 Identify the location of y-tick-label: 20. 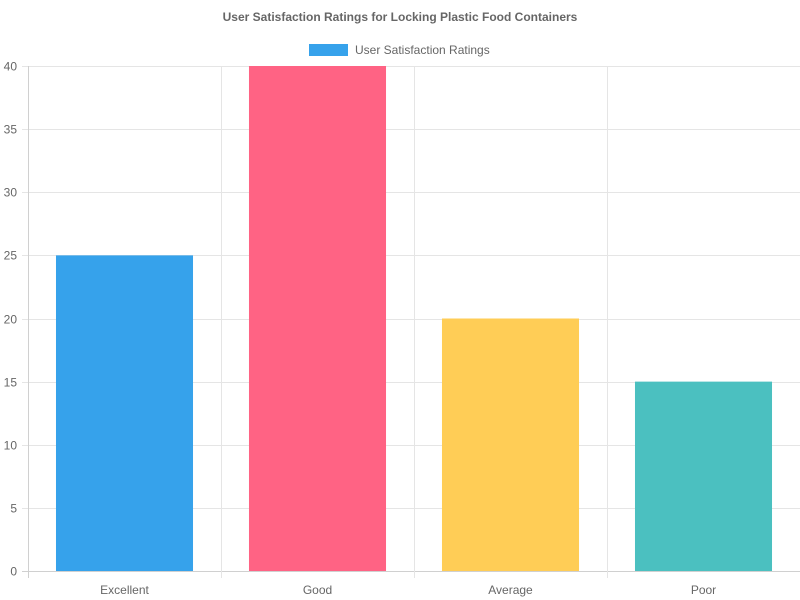
(11, 320).